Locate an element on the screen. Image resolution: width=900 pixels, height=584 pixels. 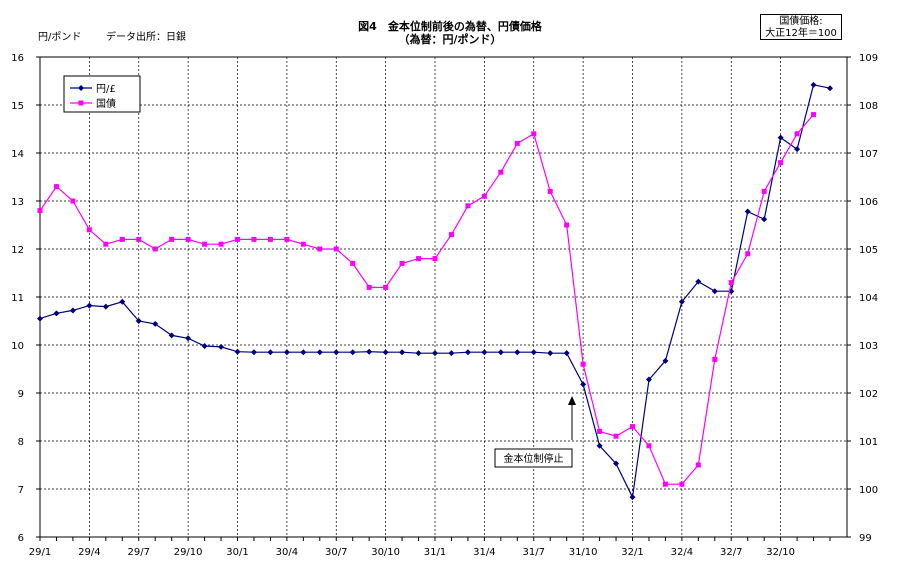
x-tick-label: 32/1 is located at coordinates (632, 552).